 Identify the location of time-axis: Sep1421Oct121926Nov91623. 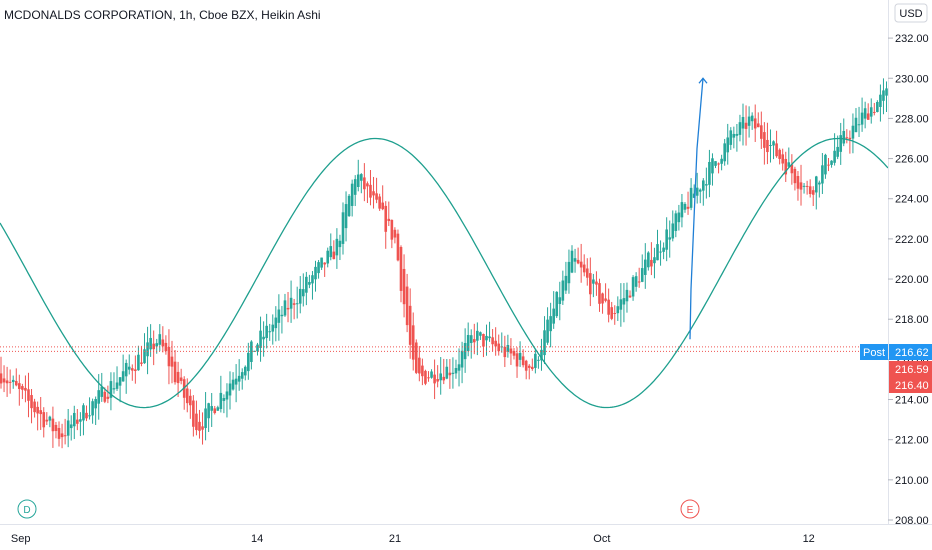
(466, 535).